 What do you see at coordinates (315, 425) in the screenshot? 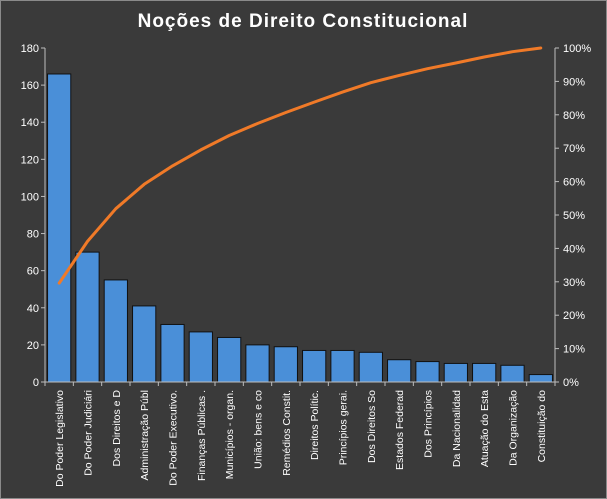
I see `category-label: Direitos Polític.` at bounding box center [315, 425].